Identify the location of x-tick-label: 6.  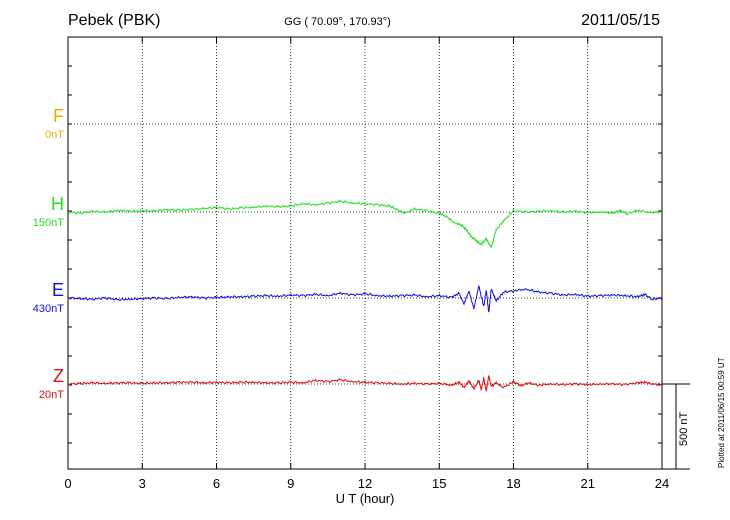
(216, 483).